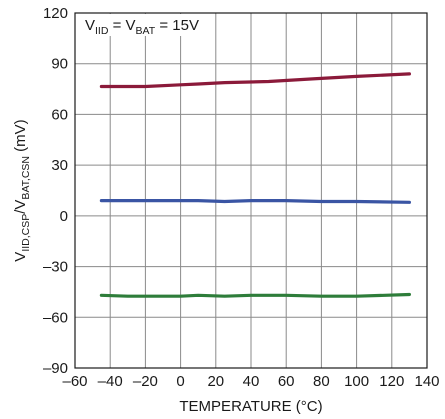 The image size is (445, 419). What do you see at coordinates (26, 178) in the screenshot?
I see `y-title-sub2: BAT,CSN` at bounding box center [26, 178].